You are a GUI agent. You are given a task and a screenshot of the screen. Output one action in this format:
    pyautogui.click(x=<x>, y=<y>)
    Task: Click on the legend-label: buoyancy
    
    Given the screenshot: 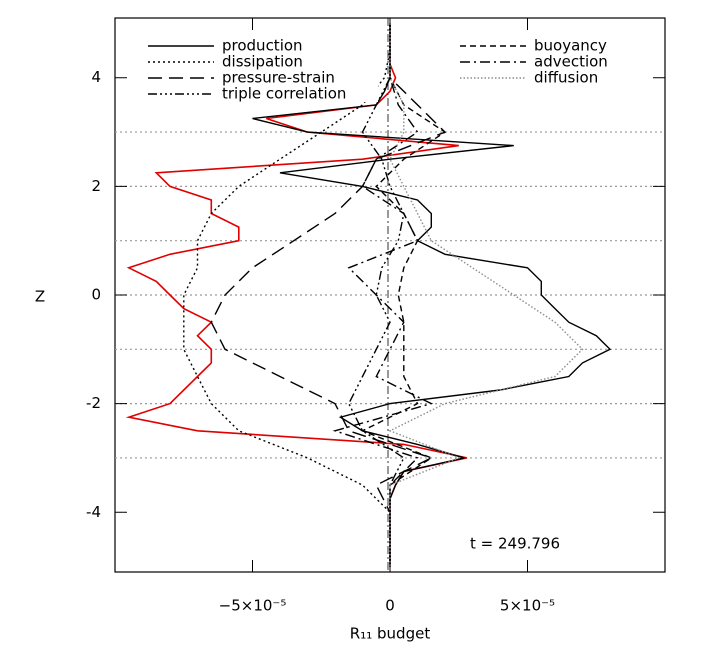 What is the action you would take?
    pyautogui.click(x=570, y=46)
    